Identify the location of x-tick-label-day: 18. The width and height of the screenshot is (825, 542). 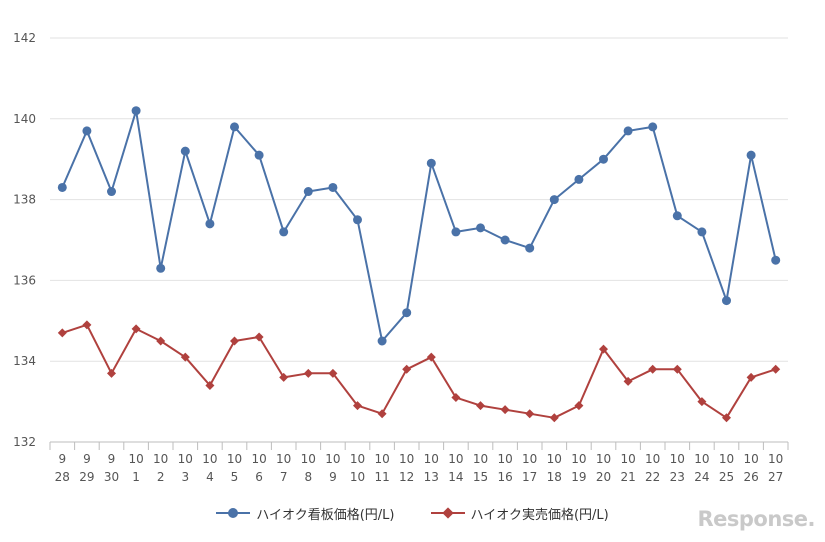
(554, 477).